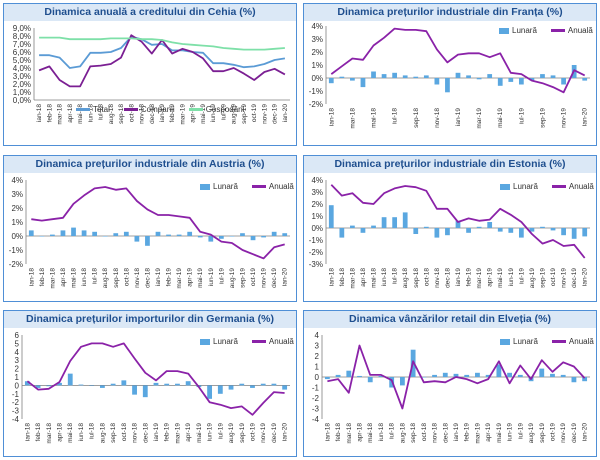  I want to click on x-tick-label: mai-19, so click(499, 433).